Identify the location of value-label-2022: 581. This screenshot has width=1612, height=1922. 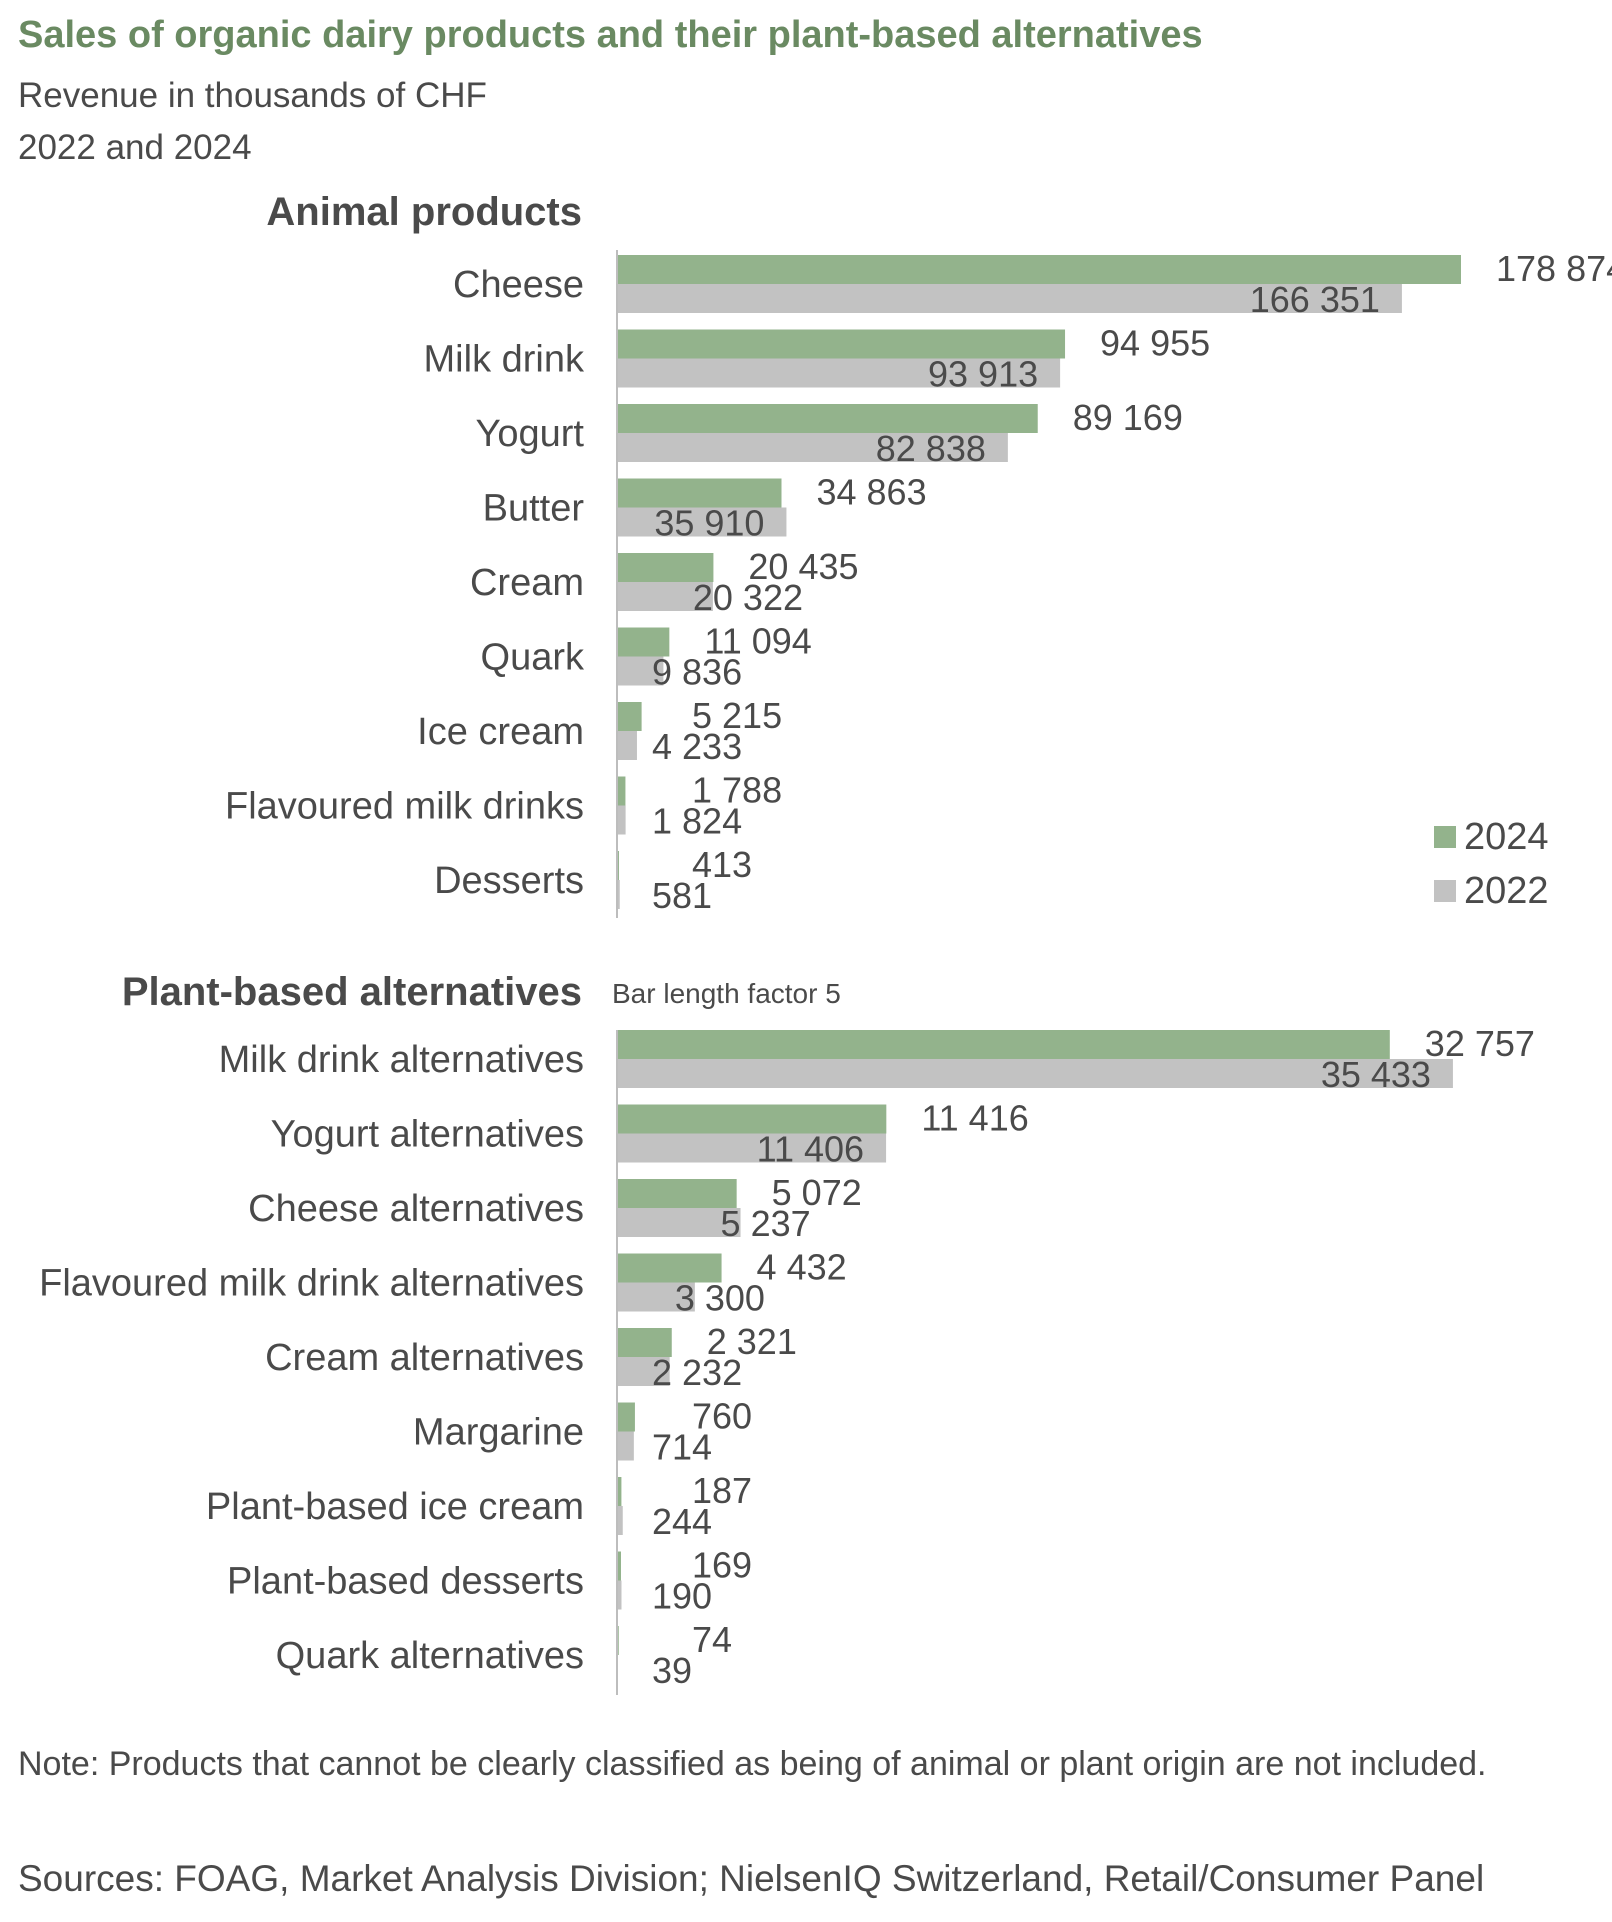
(682, 895).